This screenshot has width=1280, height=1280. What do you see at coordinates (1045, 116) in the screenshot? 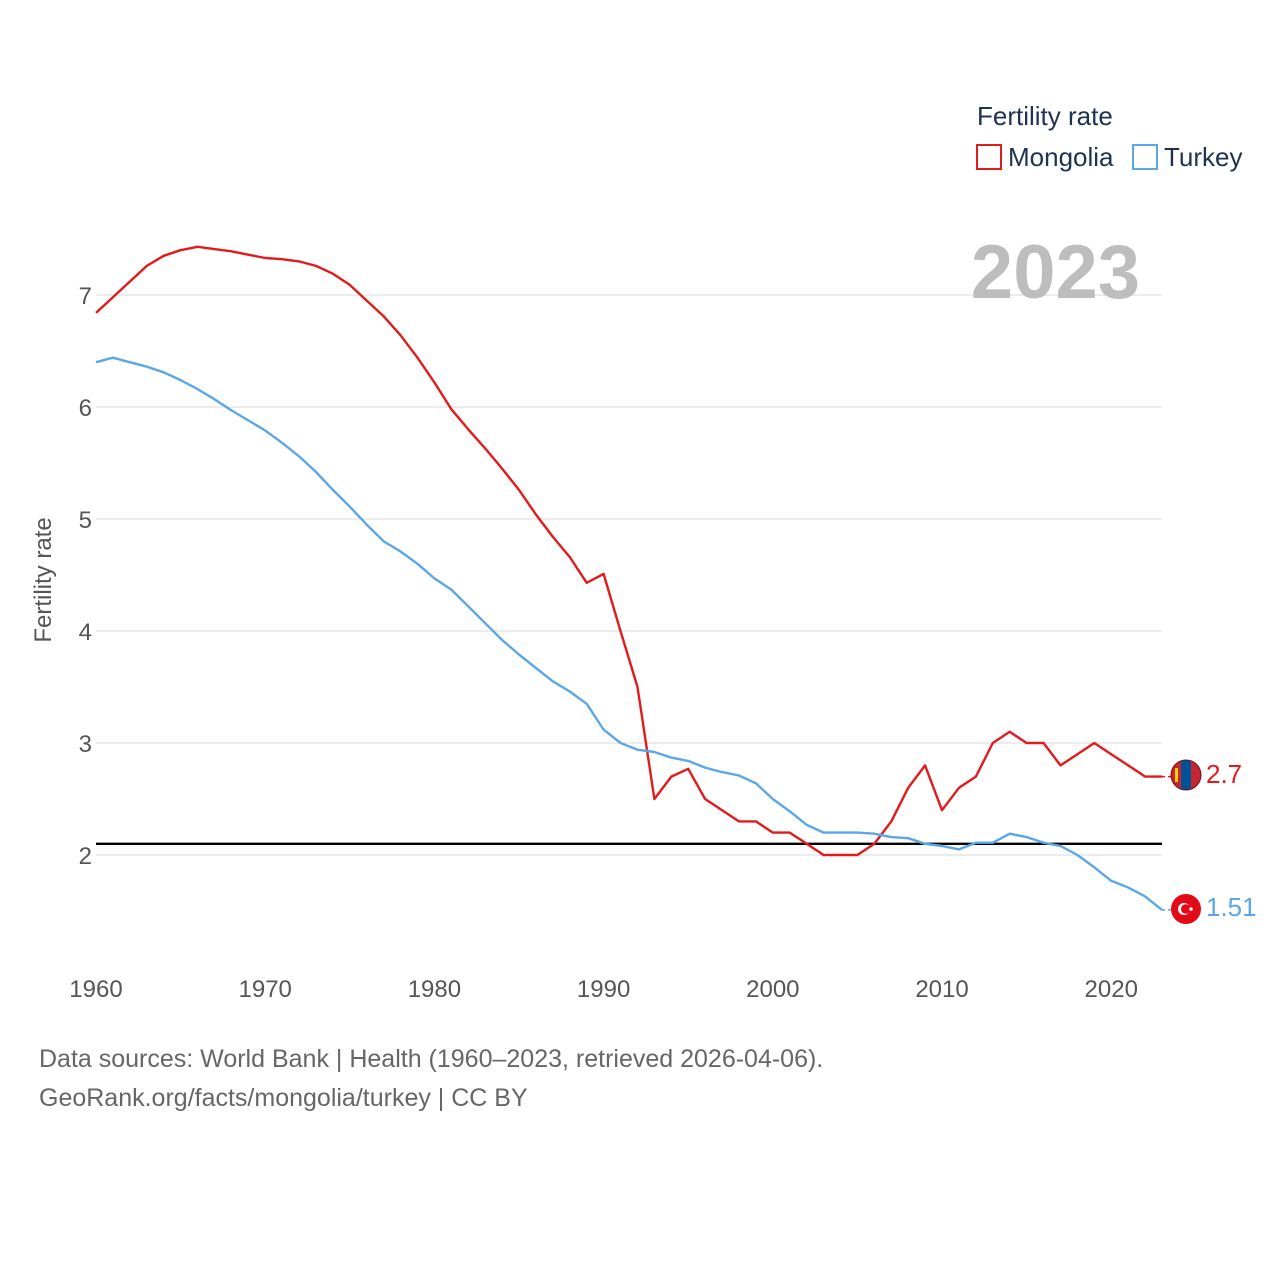
I see `legend-title: Fertility rate` at bounding box center [1045, 116].